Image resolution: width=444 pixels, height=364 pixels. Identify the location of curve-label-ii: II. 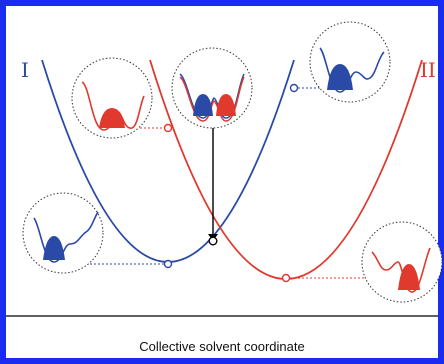
(428, 70).